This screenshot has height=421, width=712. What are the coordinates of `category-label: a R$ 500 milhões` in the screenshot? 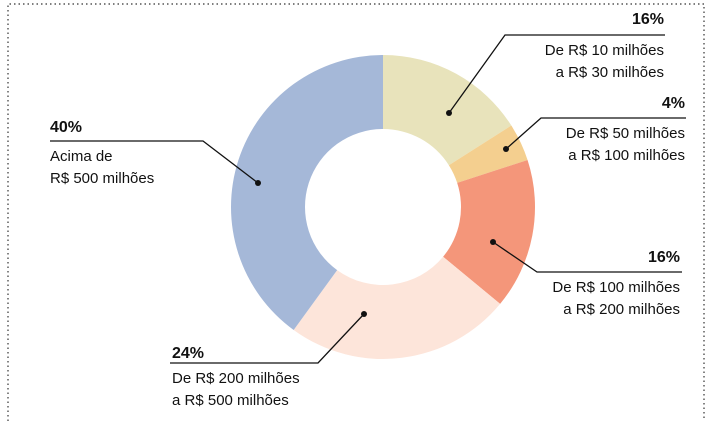 It's located at (230, 400).